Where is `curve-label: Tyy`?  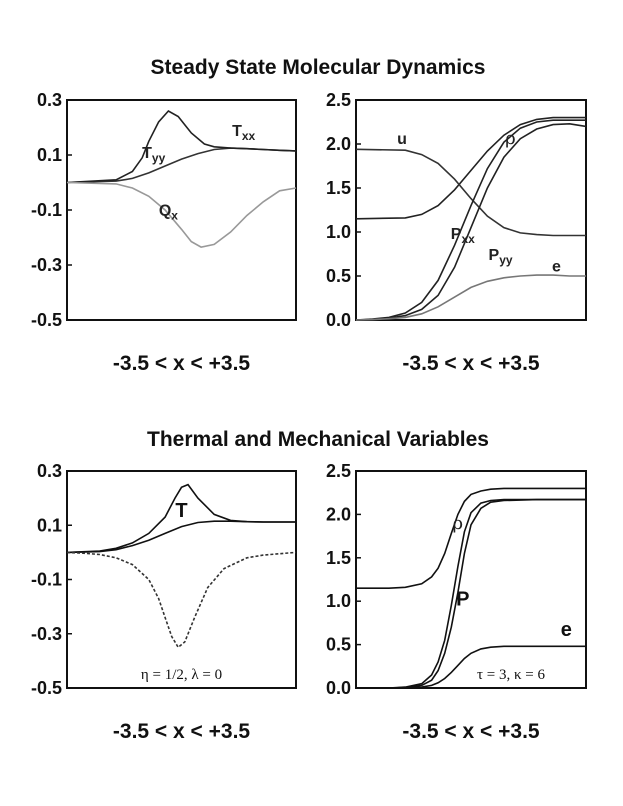
curve-label: Tyy is located at coordinates (153, 155).